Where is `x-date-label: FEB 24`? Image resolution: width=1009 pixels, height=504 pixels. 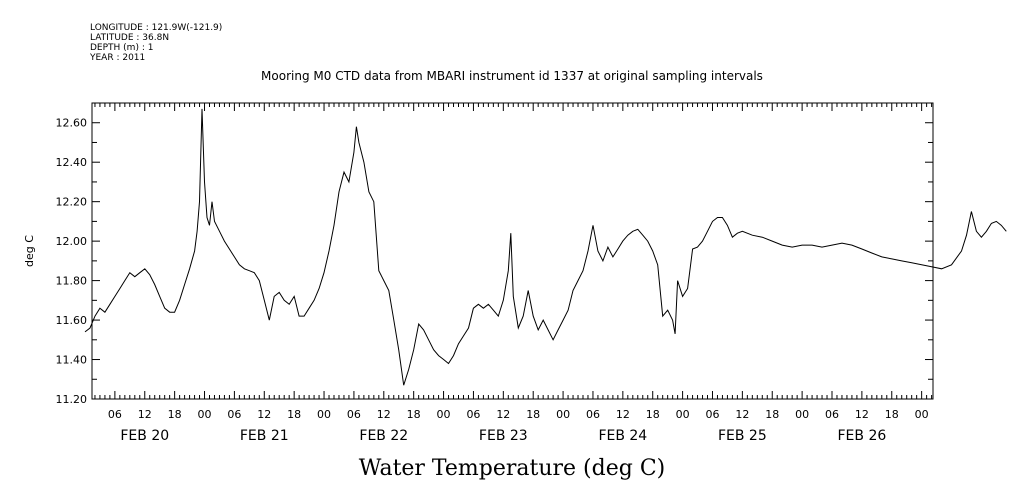
x-date-label: FEB 24 is located at coordinates (622, 436).